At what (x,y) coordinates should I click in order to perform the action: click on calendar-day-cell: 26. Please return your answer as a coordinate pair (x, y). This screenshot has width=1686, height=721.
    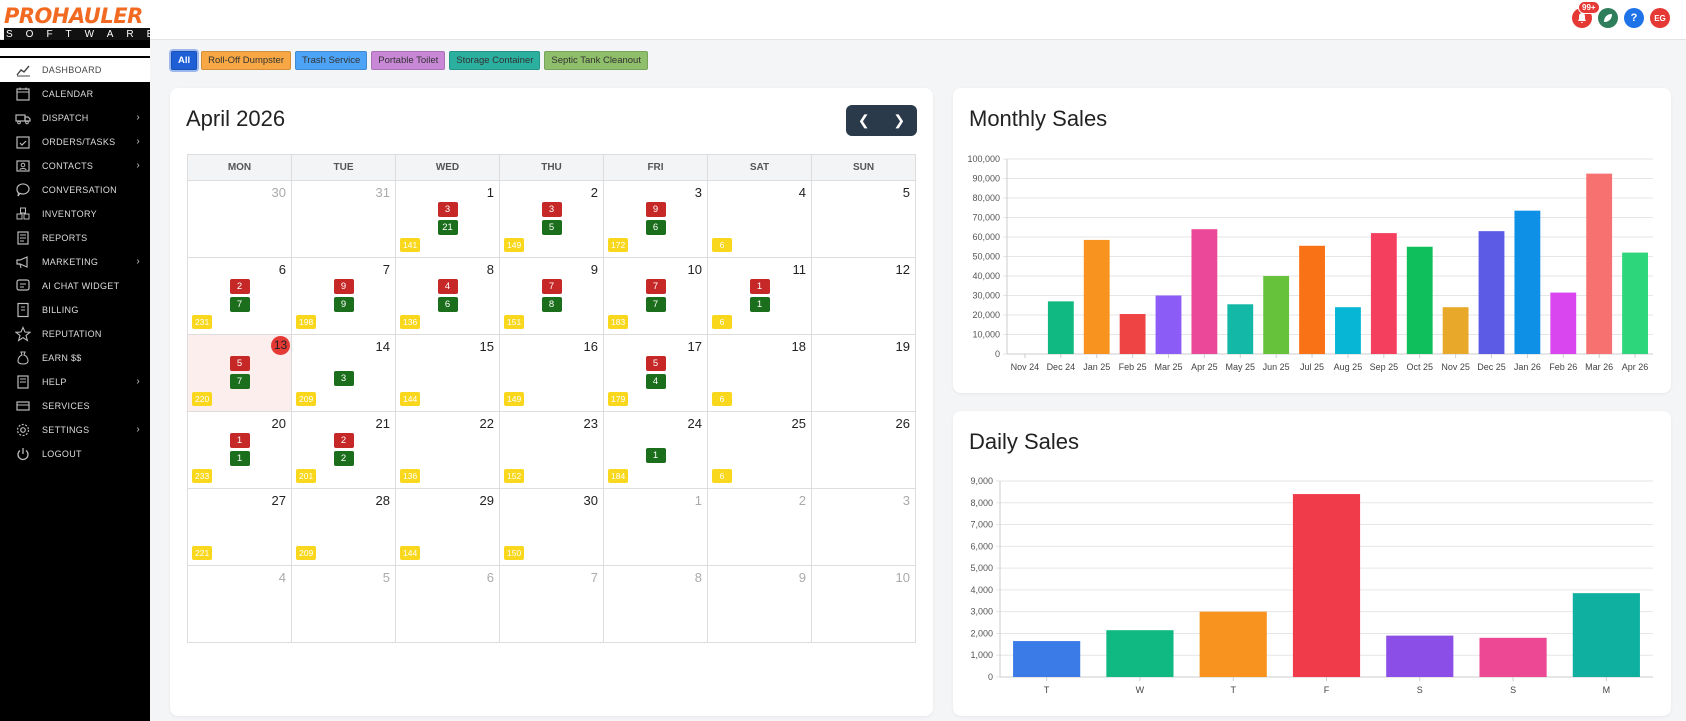
    Looking at the image, I should click on (864, 450).